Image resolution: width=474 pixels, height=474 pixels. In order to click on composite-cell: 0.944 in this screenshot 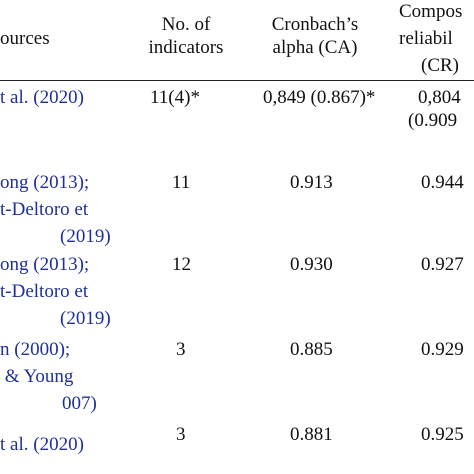, I will do `click(442, 182)`.